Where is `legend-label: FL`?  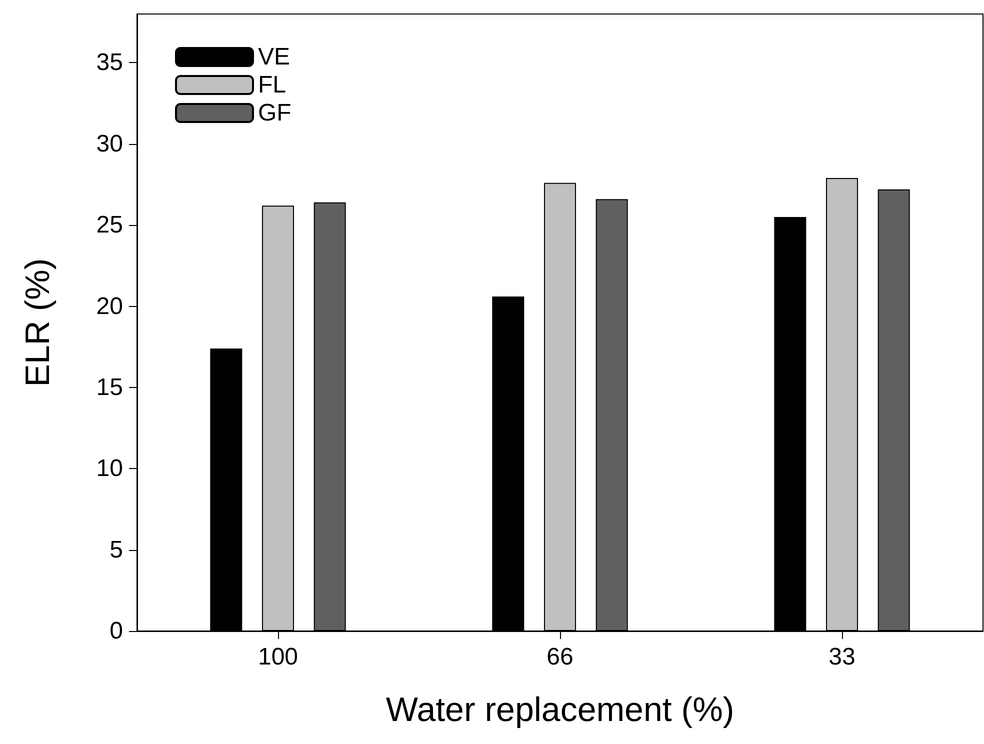
legend-label: FL is located at coordinates (272, 85).